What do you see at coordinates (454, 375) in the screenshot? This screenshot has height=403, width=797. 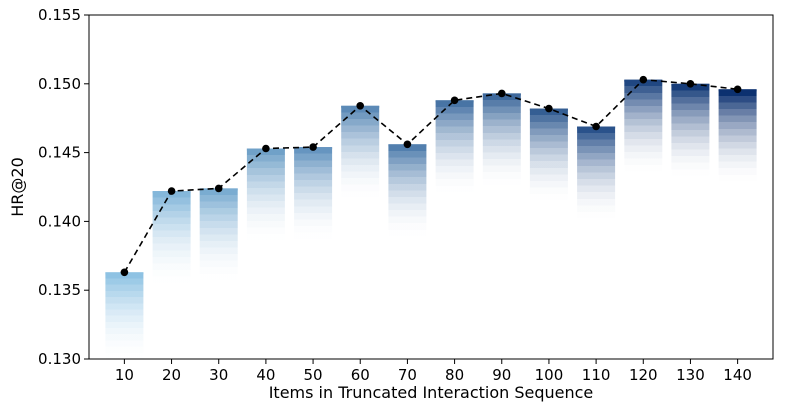 I see `x-tick-label: 80` at bounding box center [454, 375].